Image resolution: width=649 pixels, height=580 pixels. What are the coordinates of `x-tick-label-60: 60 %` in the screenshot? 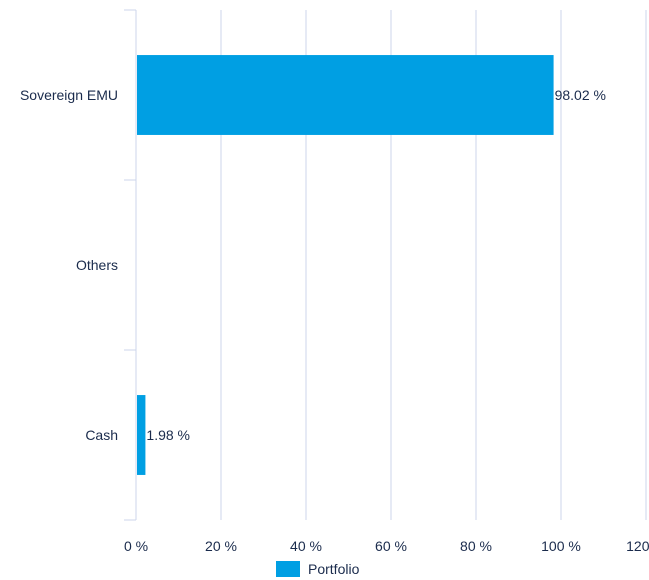 It's located at (391, 546).